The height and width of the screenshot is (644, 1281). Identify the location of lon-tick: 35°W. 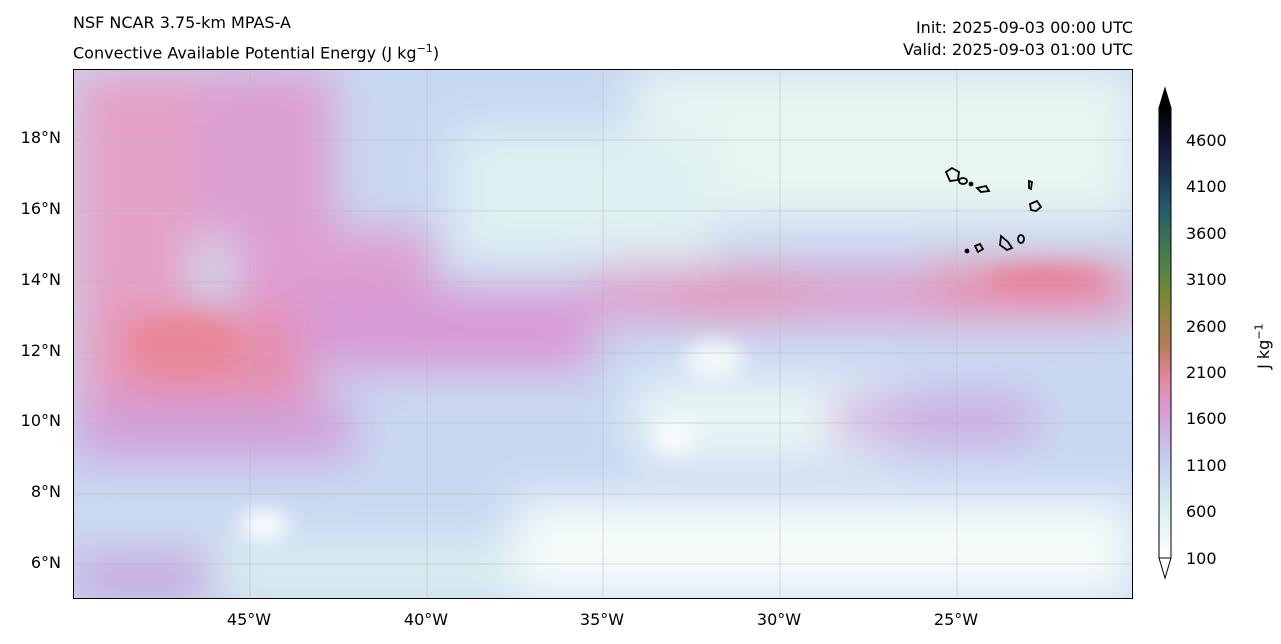
(602, 619).